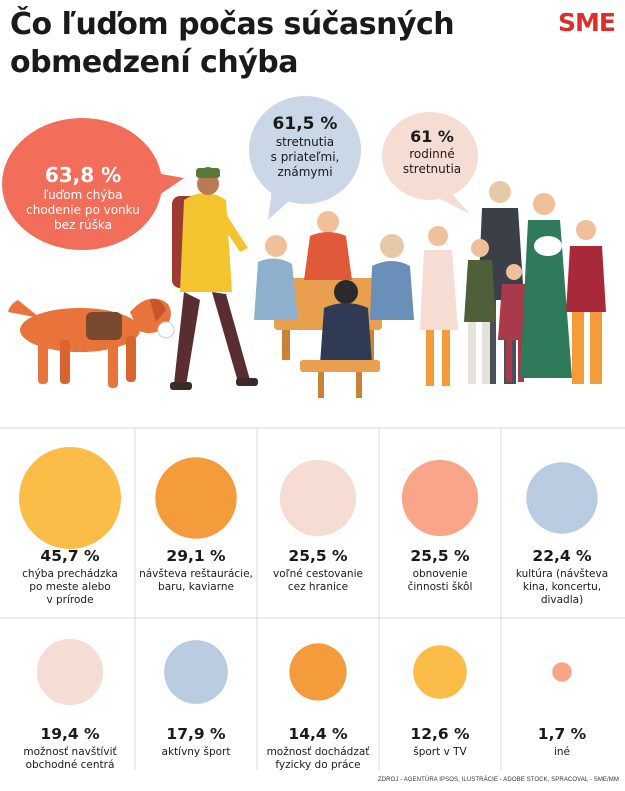  I want to click on bubble-friends-value: 61,5 %, so click(305, 124).